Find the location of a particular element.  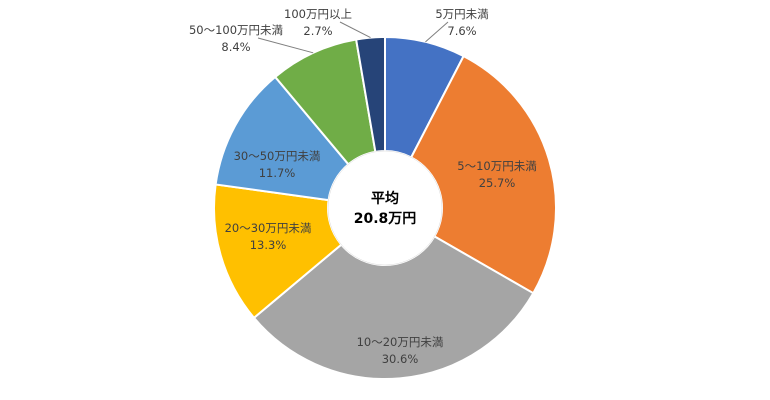

slice-value-label-1: 7.6% is located at coordinates (461, 31).